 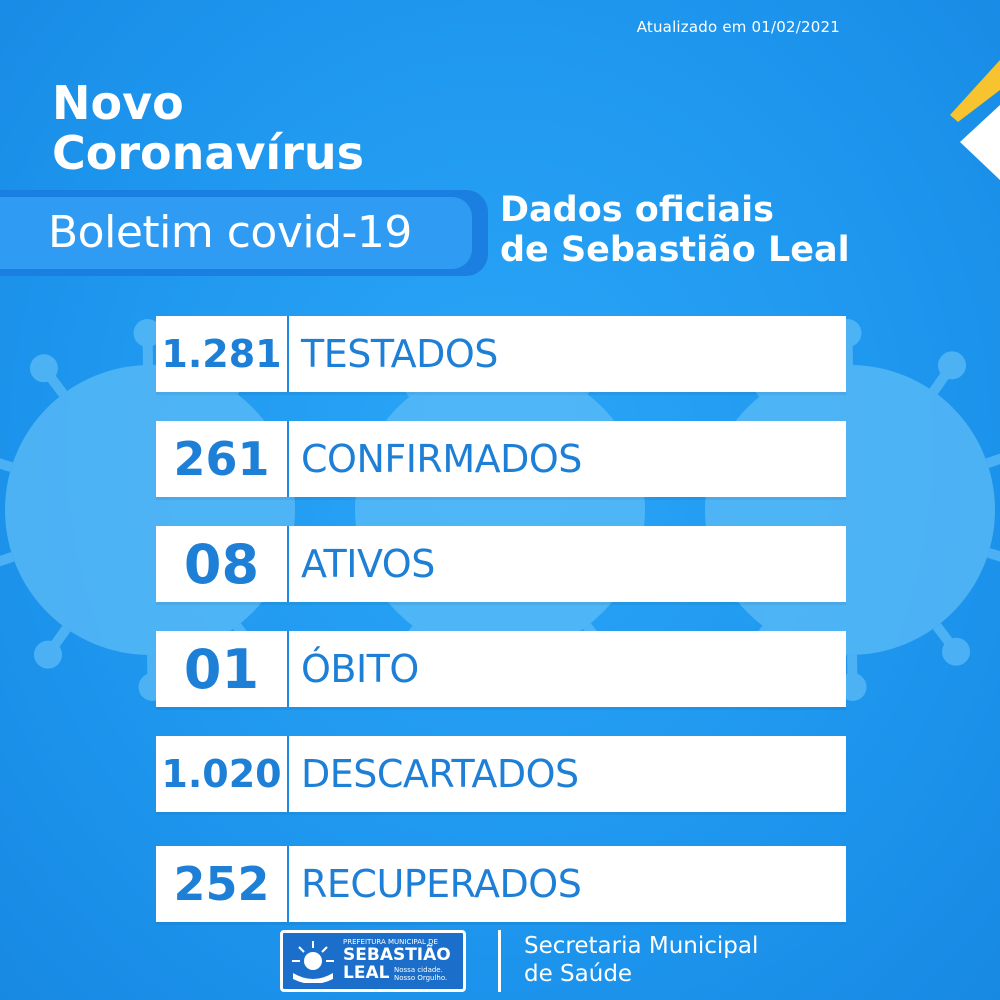 What do you see at coordinates (578, 974) in the screenshot?
I see `department-line-2: de Saúde` at bounding box center [578, 974].